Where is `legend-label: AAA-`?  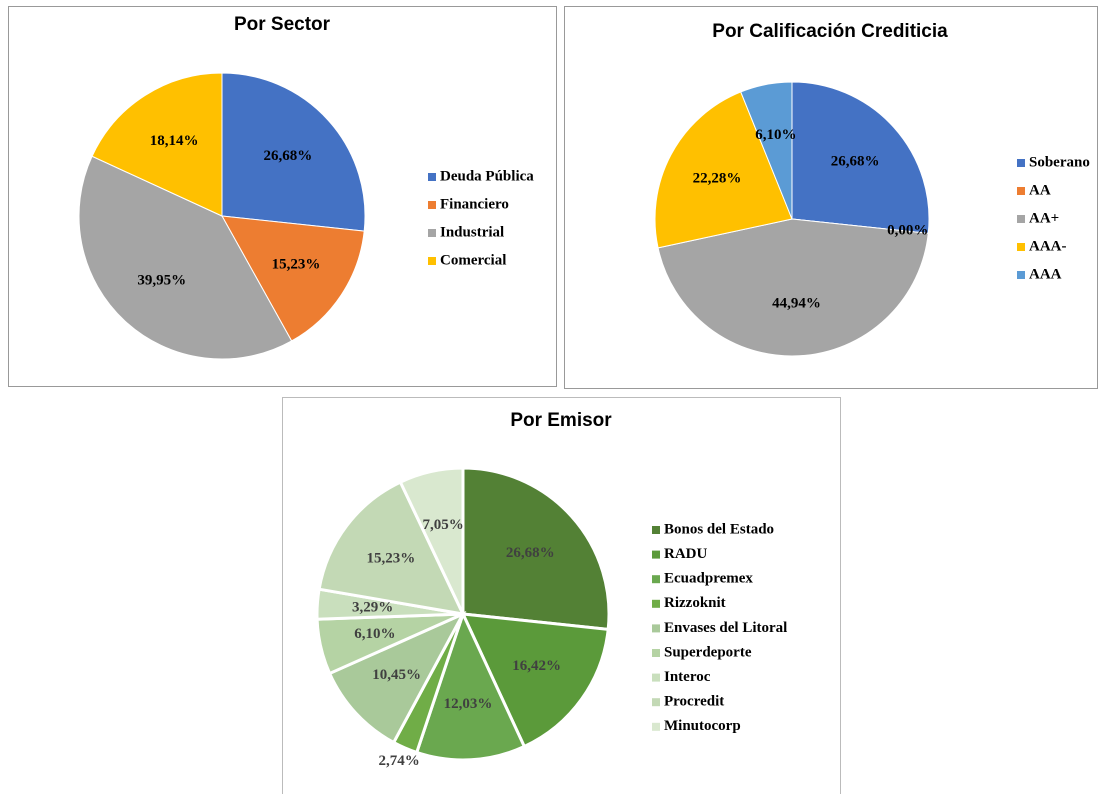
legend-label: AAA- is located at coordinates (1048, 246).